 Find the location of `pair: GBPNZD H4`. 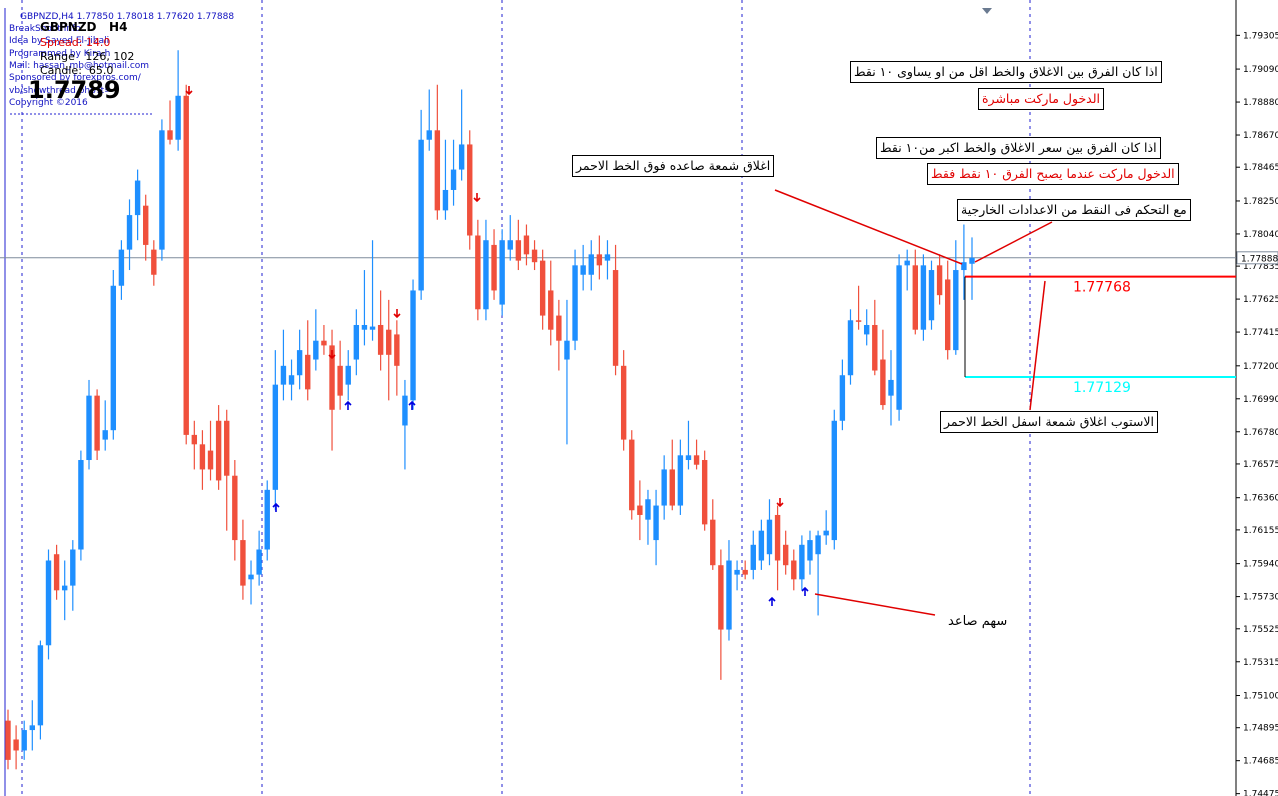

pair: GBPNZD H4 is located at coordinates (84, 27).